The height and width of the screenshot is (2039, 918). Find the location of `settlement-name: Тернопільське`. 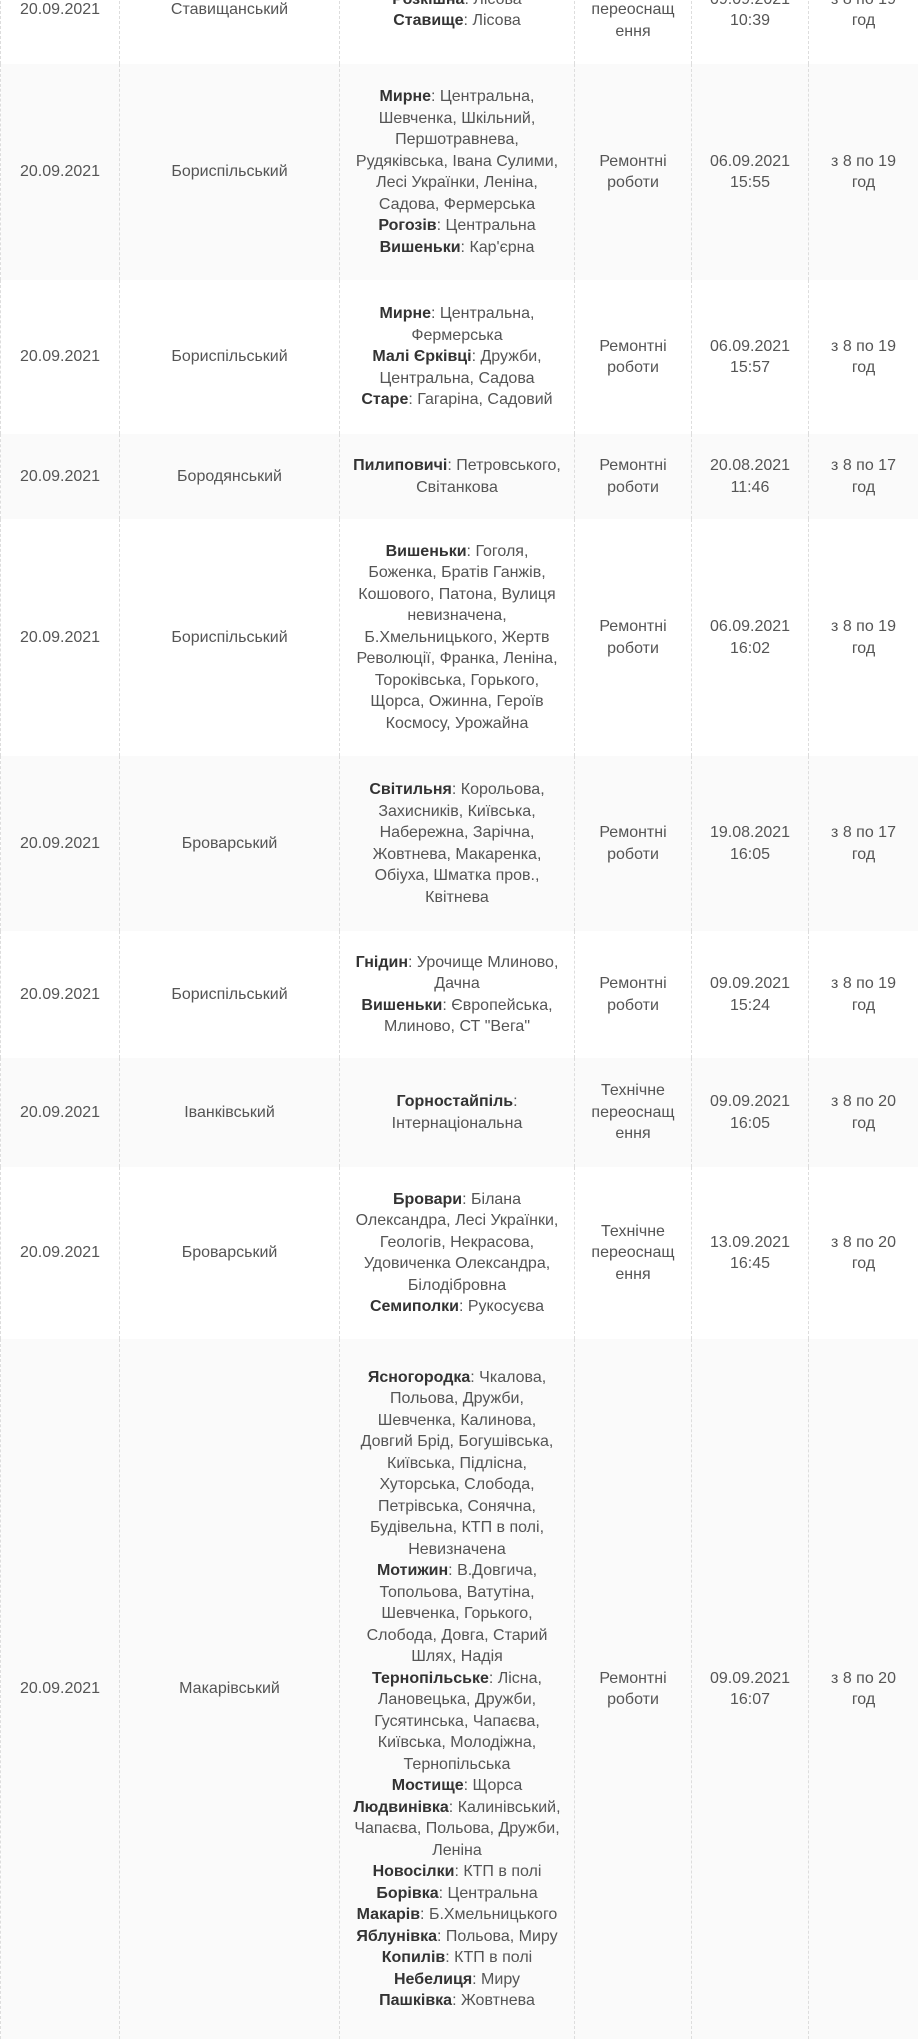

settlement-name: Тернопільське is located at coordinates (430, 1678).